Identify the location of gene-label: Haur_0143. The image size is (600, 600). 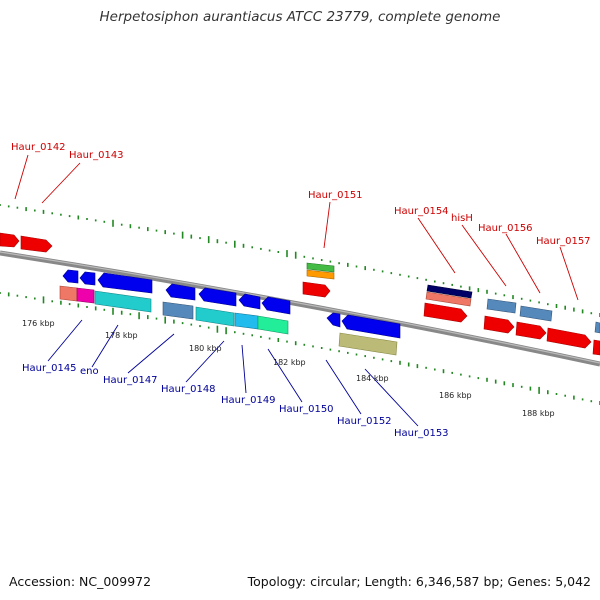
(96, 155).